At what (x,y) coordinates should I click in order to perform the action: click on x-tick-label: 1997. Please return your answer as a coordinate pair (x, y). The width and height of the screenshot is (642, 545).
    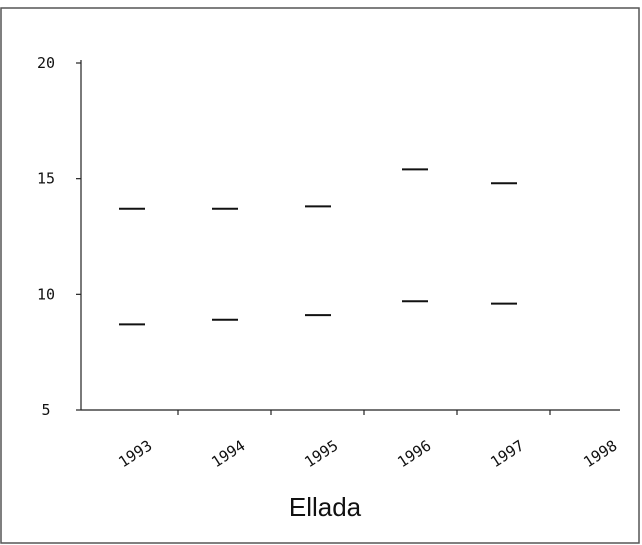
    Looking at the image, I should click on (507, 453).